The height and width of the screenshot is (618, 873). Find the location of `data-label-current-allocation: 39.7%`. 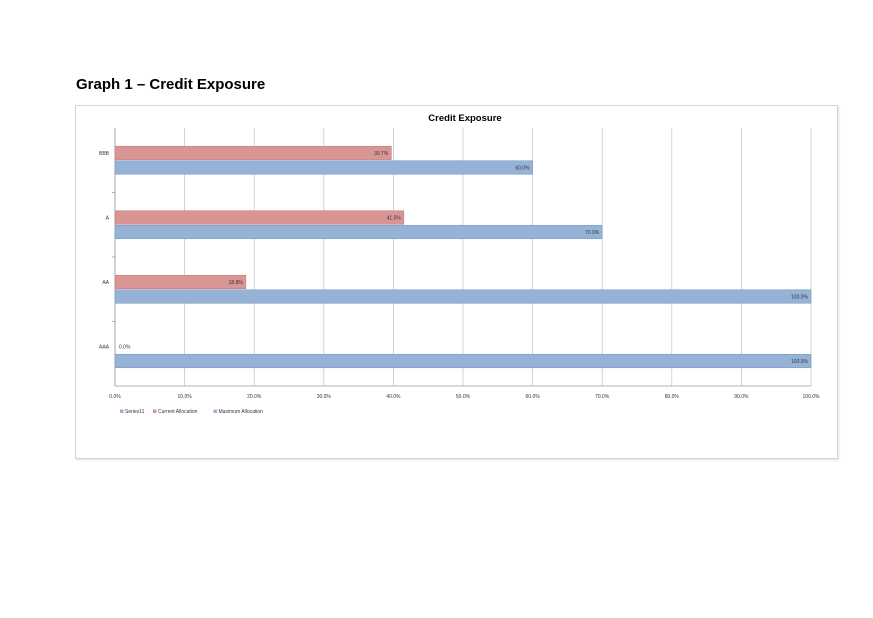

data-label-current-allocation: 39.7% is located at coordinates (381, 154).